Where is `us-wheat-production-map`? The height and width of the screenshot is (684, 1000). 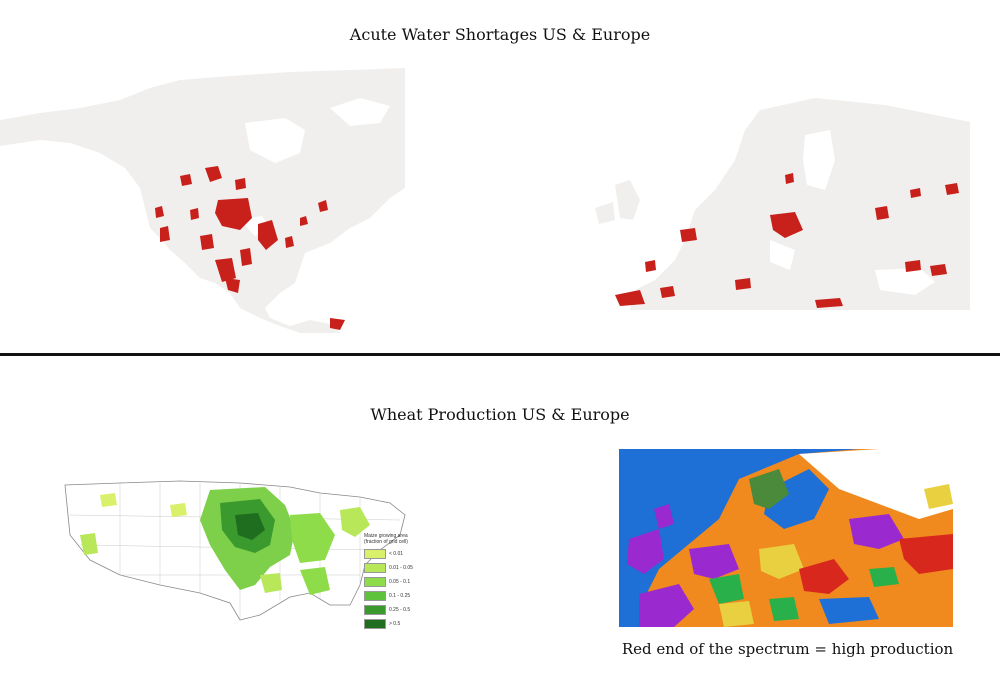
us-wheat-production-map is located at coordinates (235, 550).